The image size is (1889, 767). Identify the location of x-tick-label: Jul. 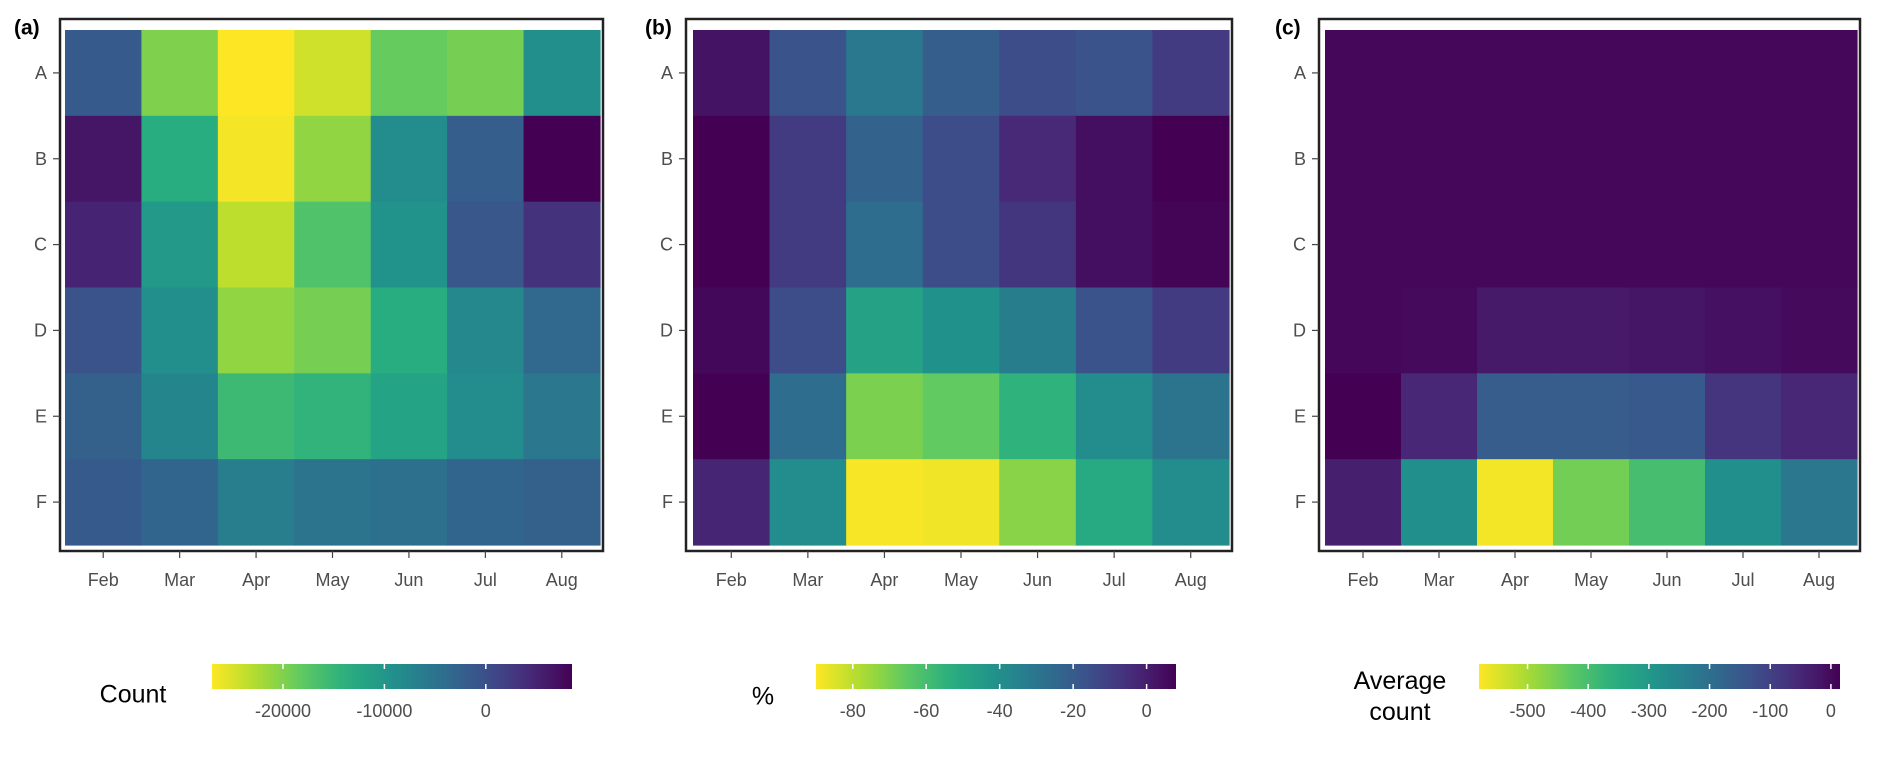
(1742, 580).